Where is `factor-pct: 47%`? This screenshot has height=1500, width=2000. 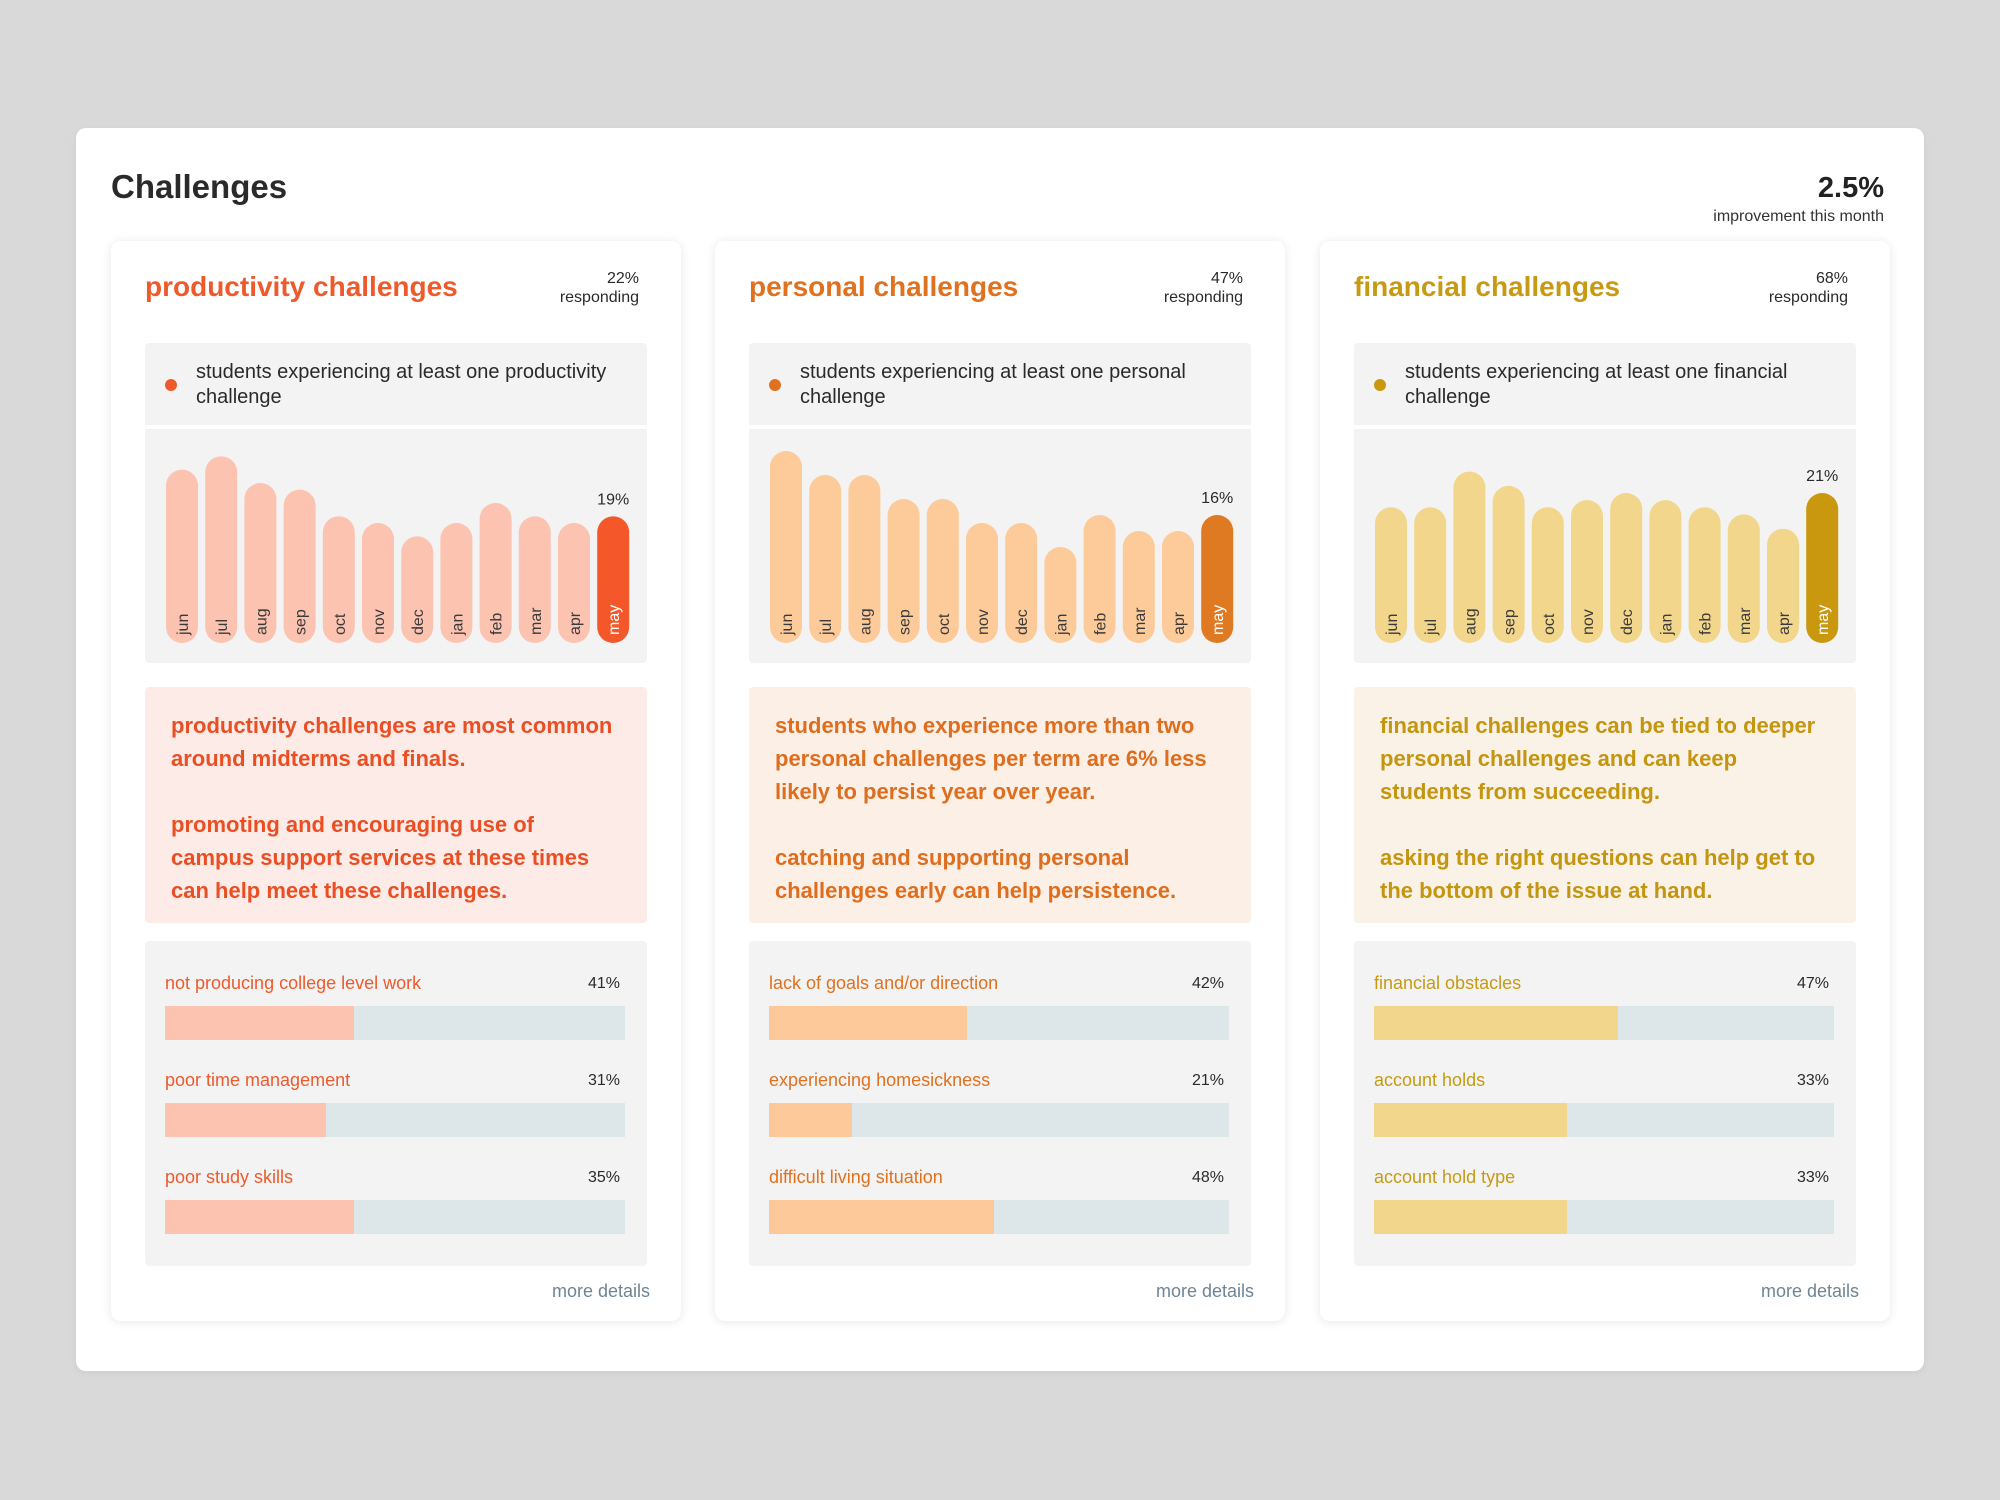
factor-pct: 47% is located at coordinates (1812, 983).